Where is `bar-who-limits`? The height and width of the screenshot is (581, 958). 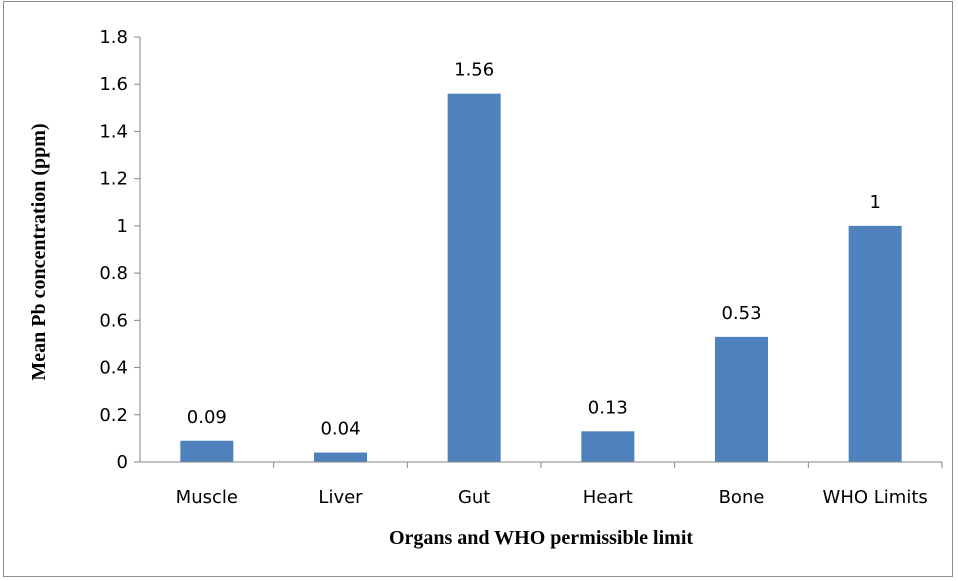 bar-who-limits is located at coordinates (875, 343).